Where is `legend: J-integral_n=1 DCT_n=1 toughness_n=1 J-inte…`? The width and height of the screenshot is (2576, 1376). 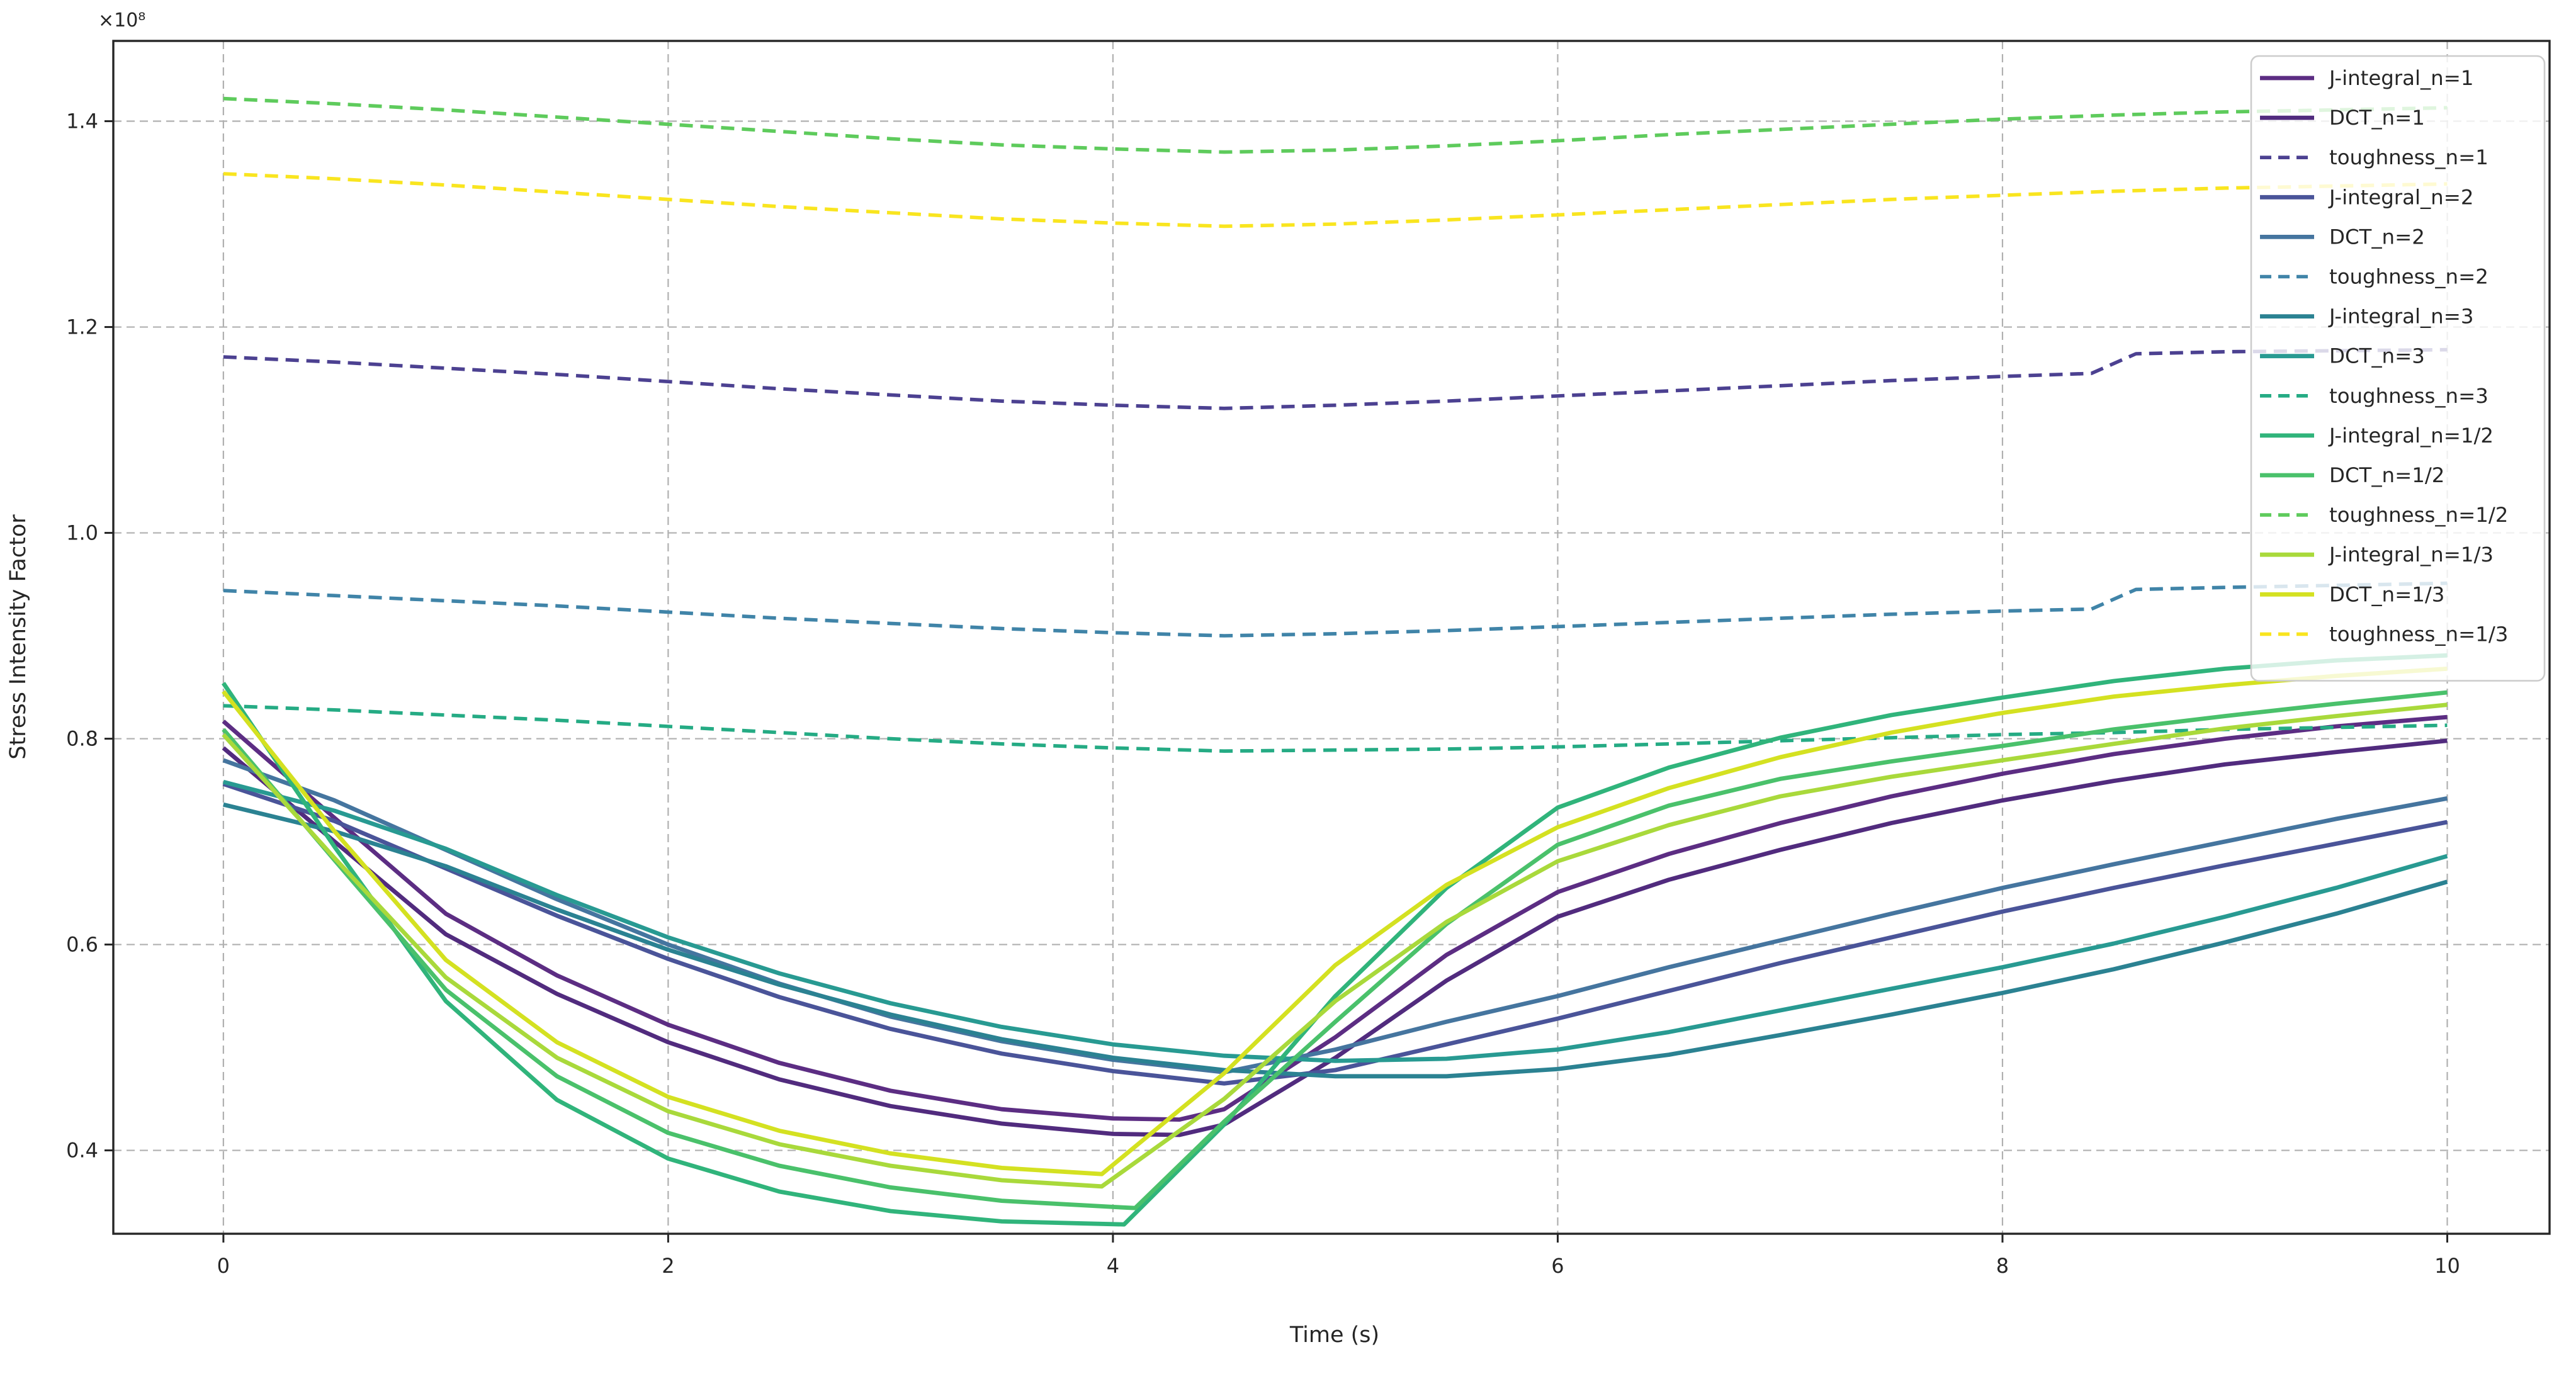
legend: J-integral_n=1 DCT_n=1 toughness_n=1 J-inte… is located at coordinates (2398, 368).